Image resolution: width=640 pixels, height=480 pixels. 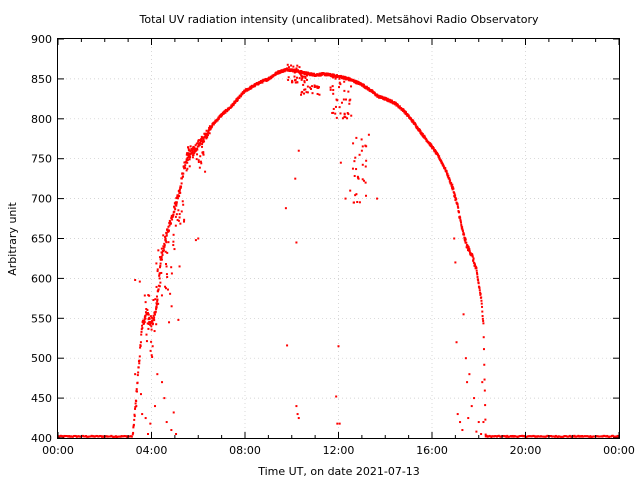 What do you see at coordinates (526, 450) in the screenshot?
I see `x-tick-label: 20:00` at bounding box center [526, 450].